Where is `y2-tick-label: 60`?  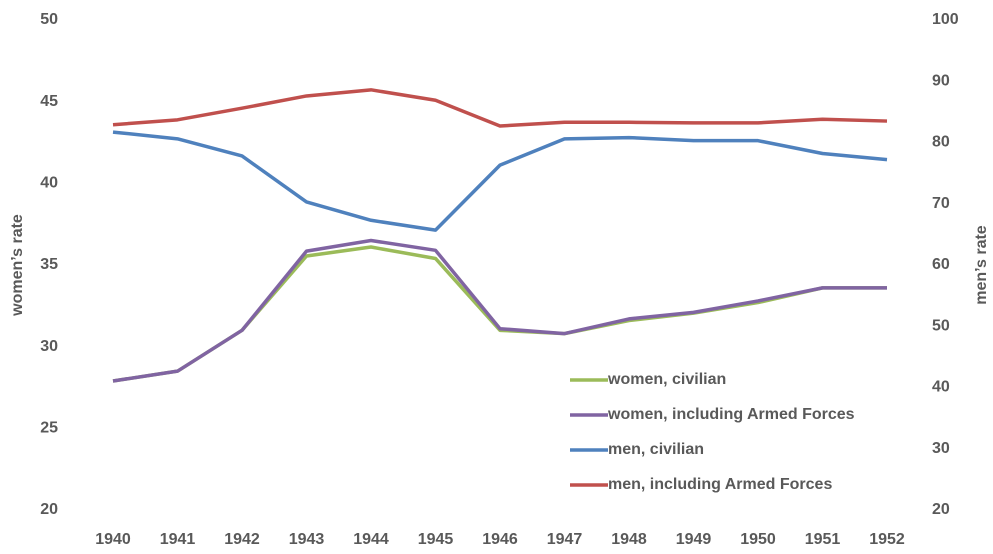 y2-tick-label: 60 is located at coordinates (941, 264).